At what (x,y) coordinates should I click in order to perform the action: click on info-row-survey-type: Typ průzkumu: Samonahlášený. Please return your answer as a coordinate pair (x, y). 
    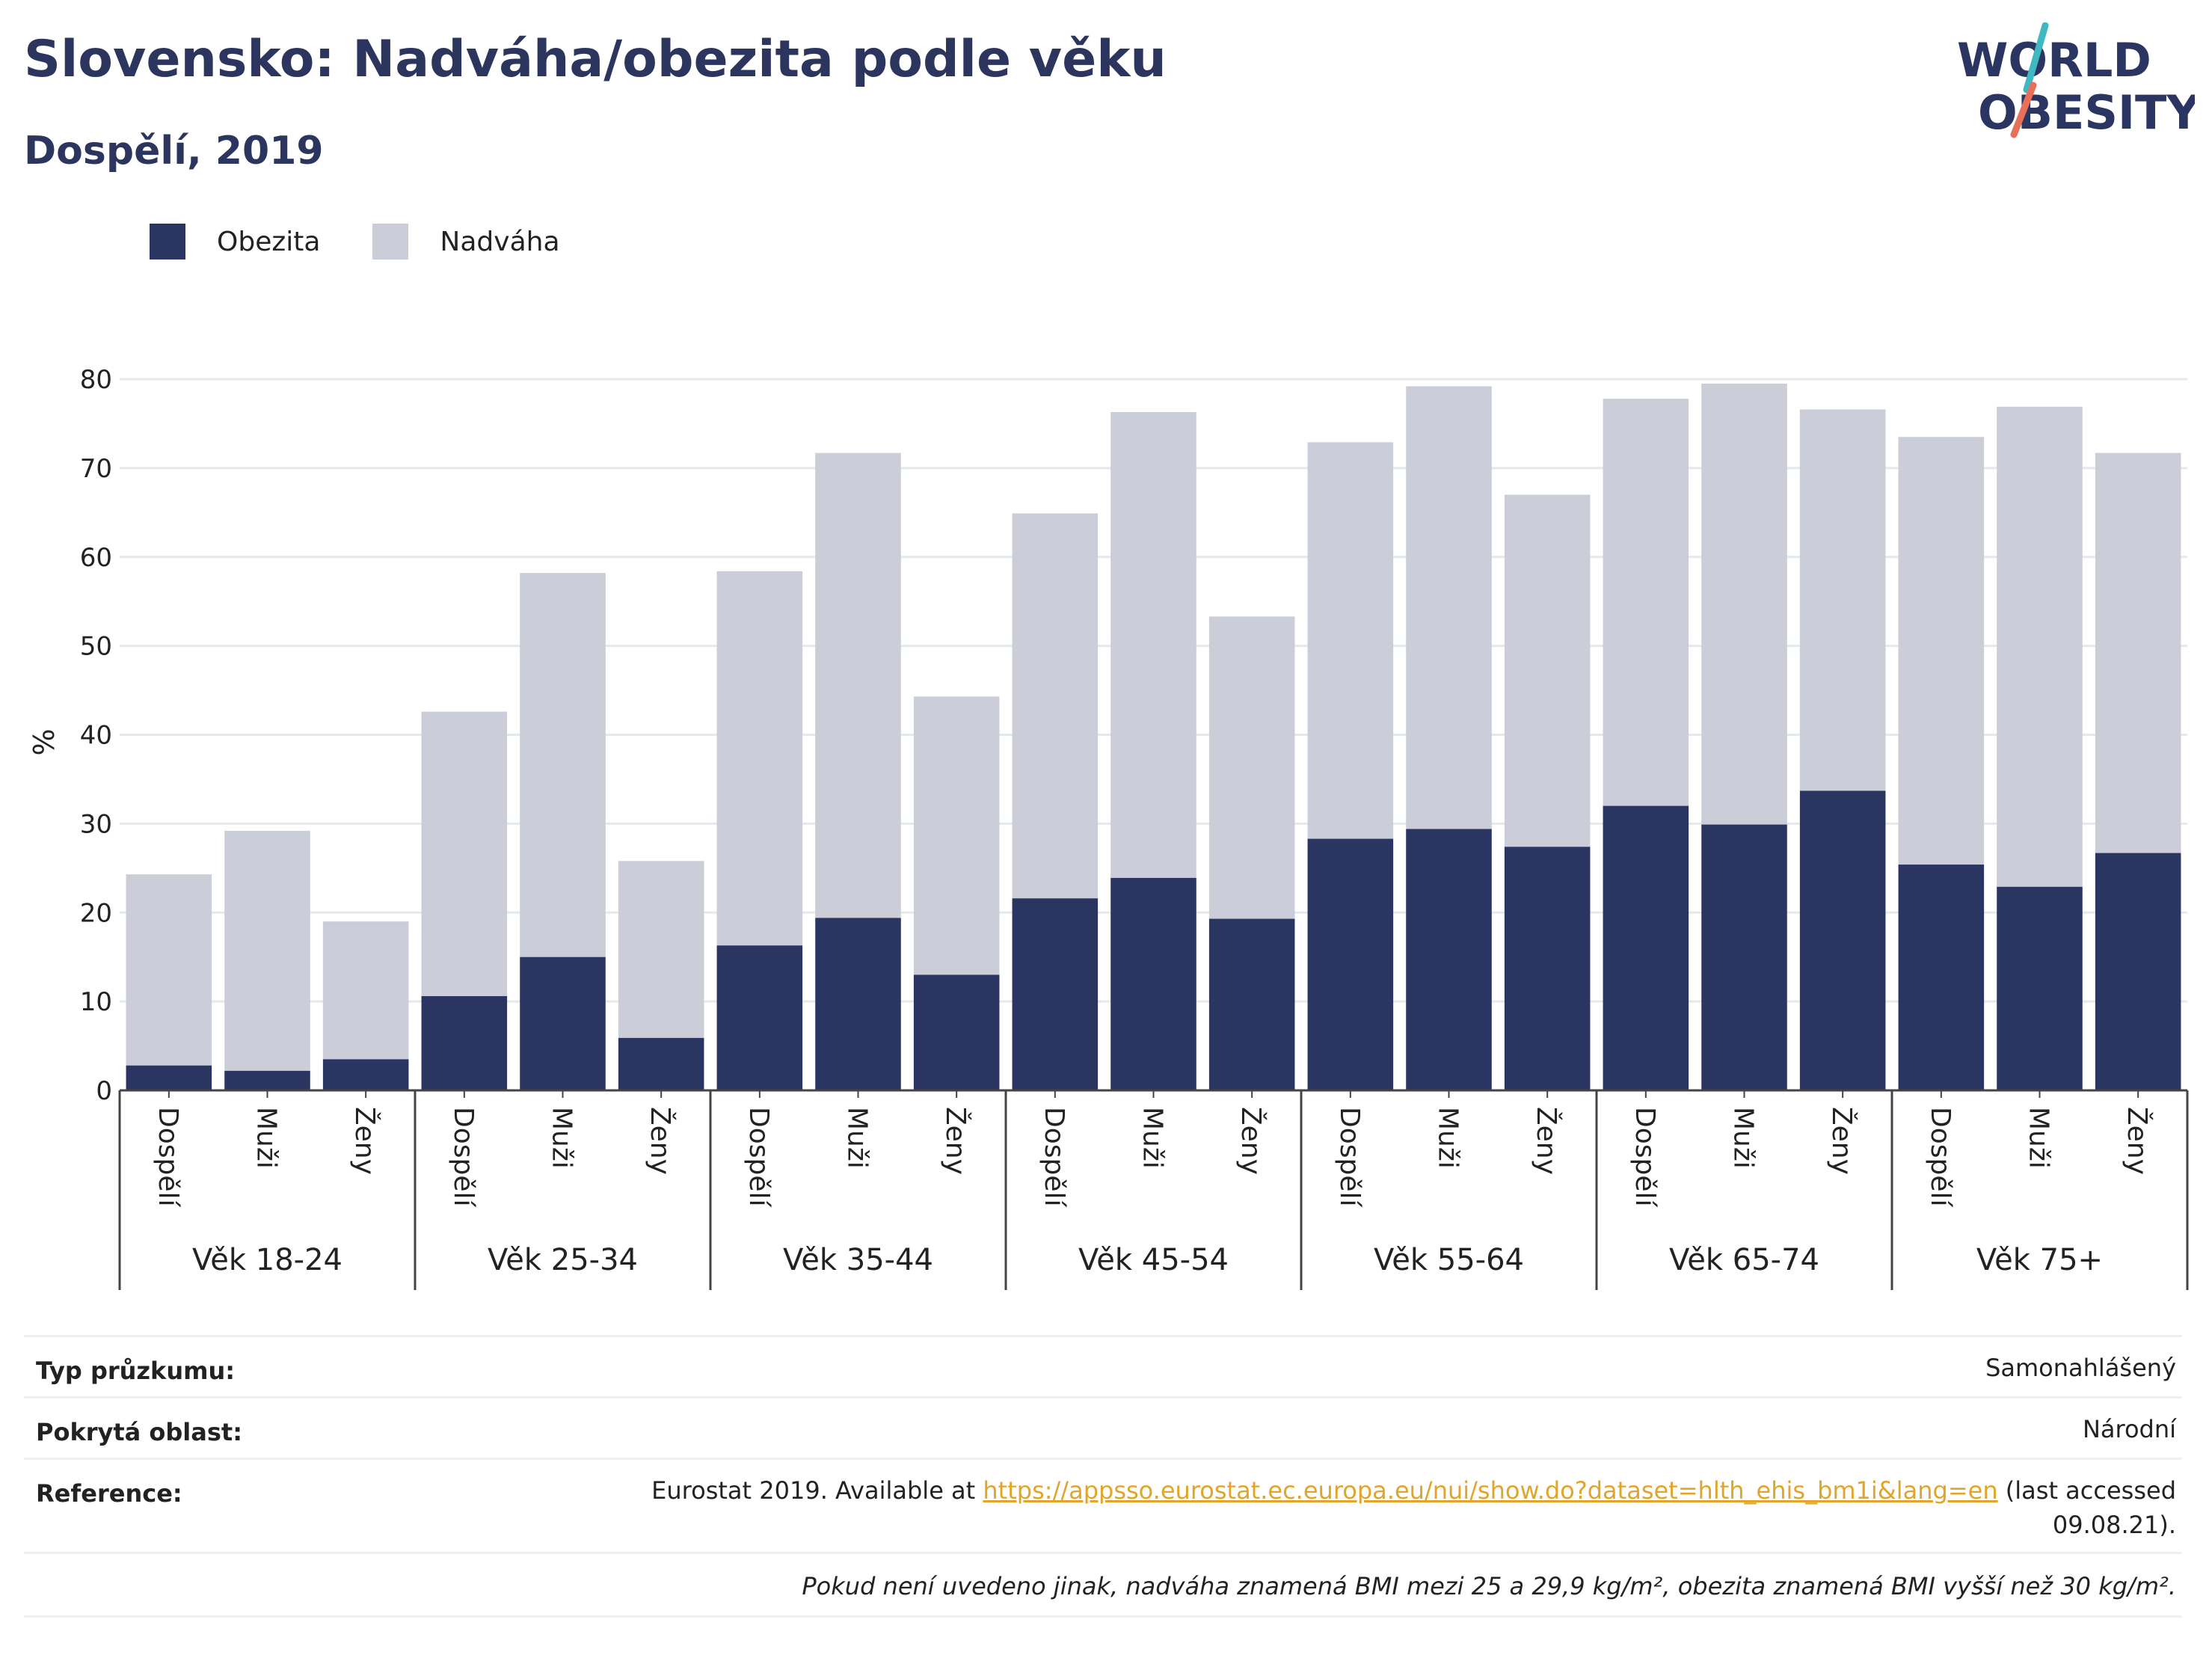
    Looking at the image, I should click on (1103, 1366).